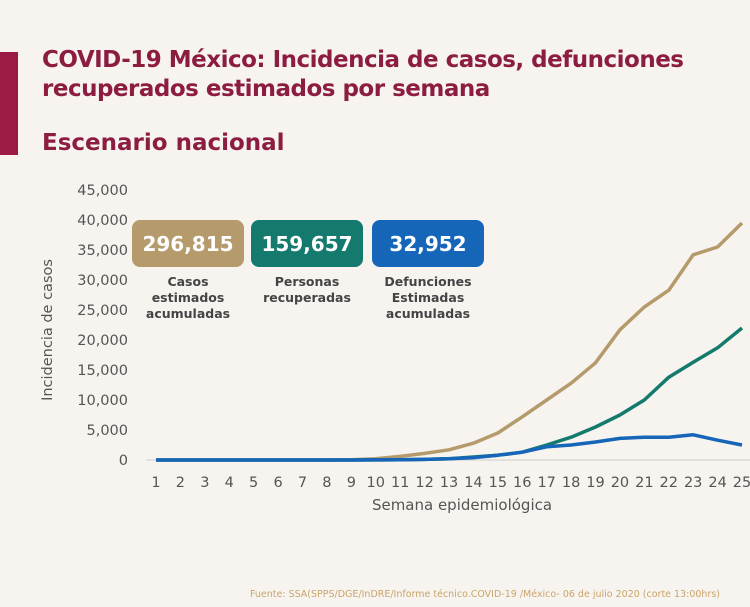 This screenshot has width=750, height=607. I want to click on x-tick-label: 6, so click(277, 483).